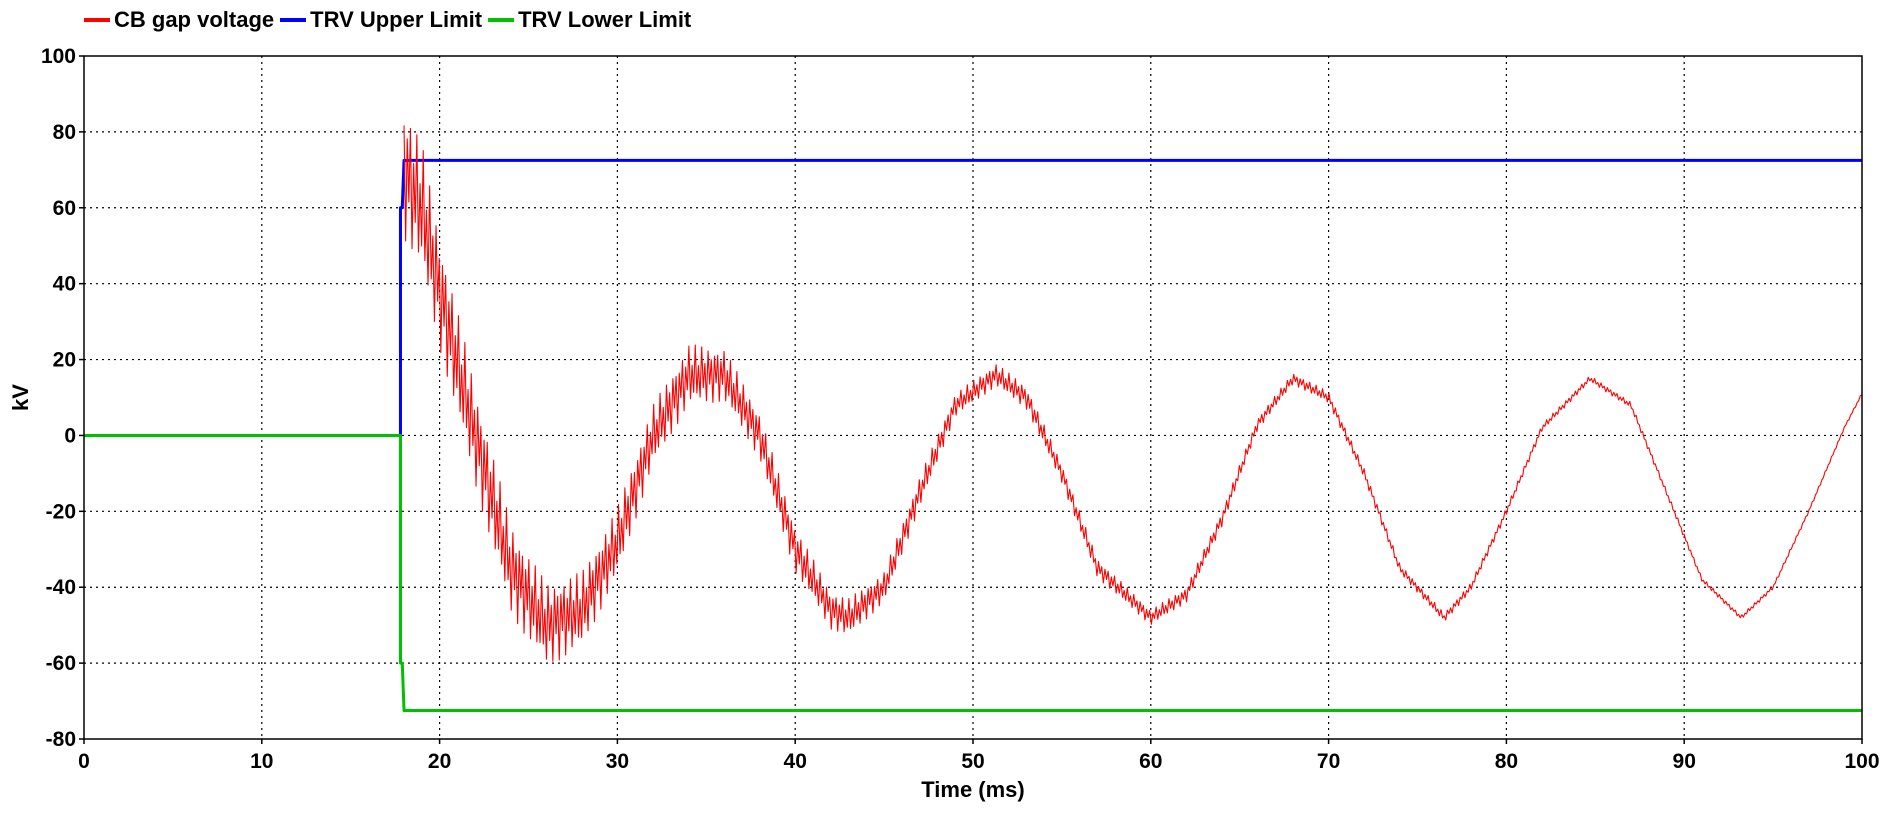 The width and height of the screenshot is (1886, 813). I want to click on y-tick-label: 20, so click(64, 360).